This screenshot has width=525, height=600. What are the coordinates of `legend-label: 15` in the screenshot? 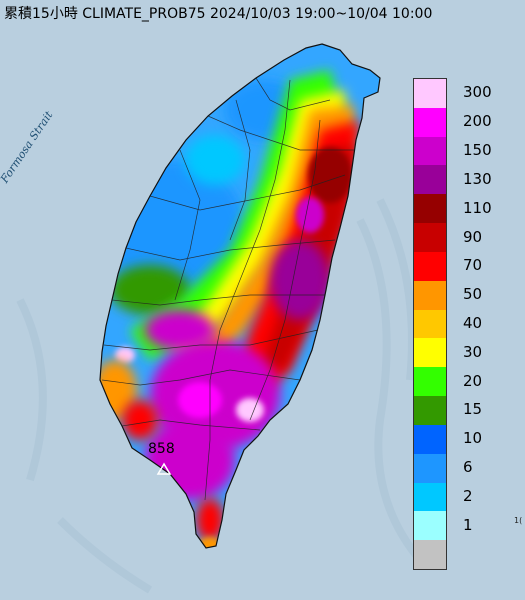 It's located at (473, 409).